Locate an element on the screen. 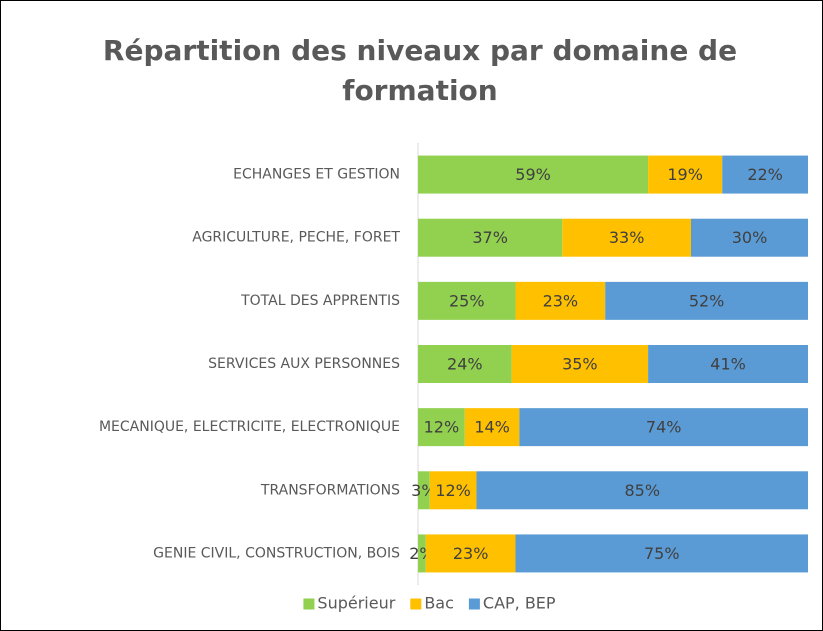  data-label: 59% is located at coordinates (533, 174).